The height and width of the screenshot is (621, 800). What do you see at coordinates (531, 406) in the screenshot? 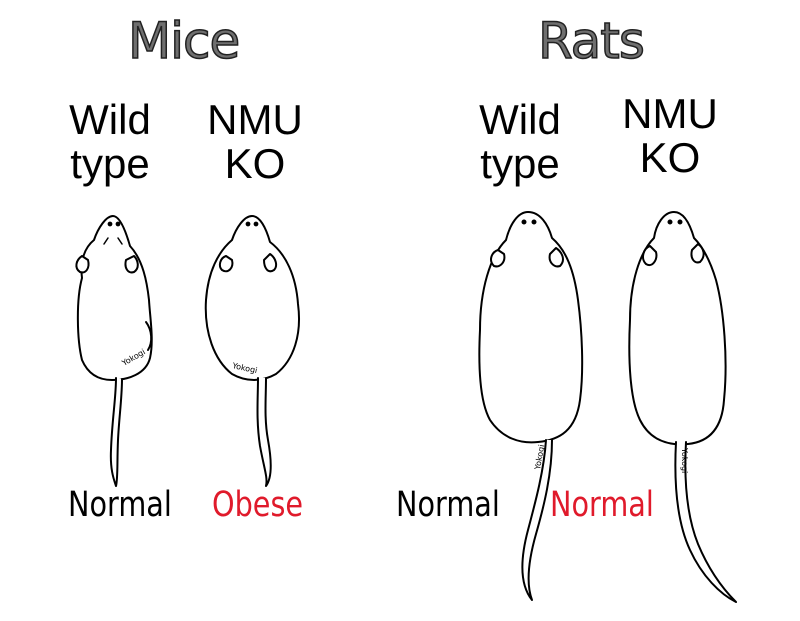
I see `wild-type-rat-drawing: Yokogi` at bounding box center [531, 406].